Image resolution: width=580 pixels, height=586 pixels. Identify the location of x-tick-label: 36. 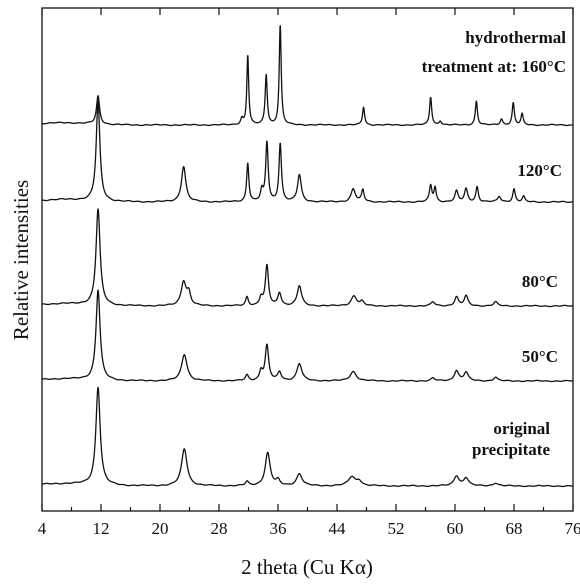
(278, 528).